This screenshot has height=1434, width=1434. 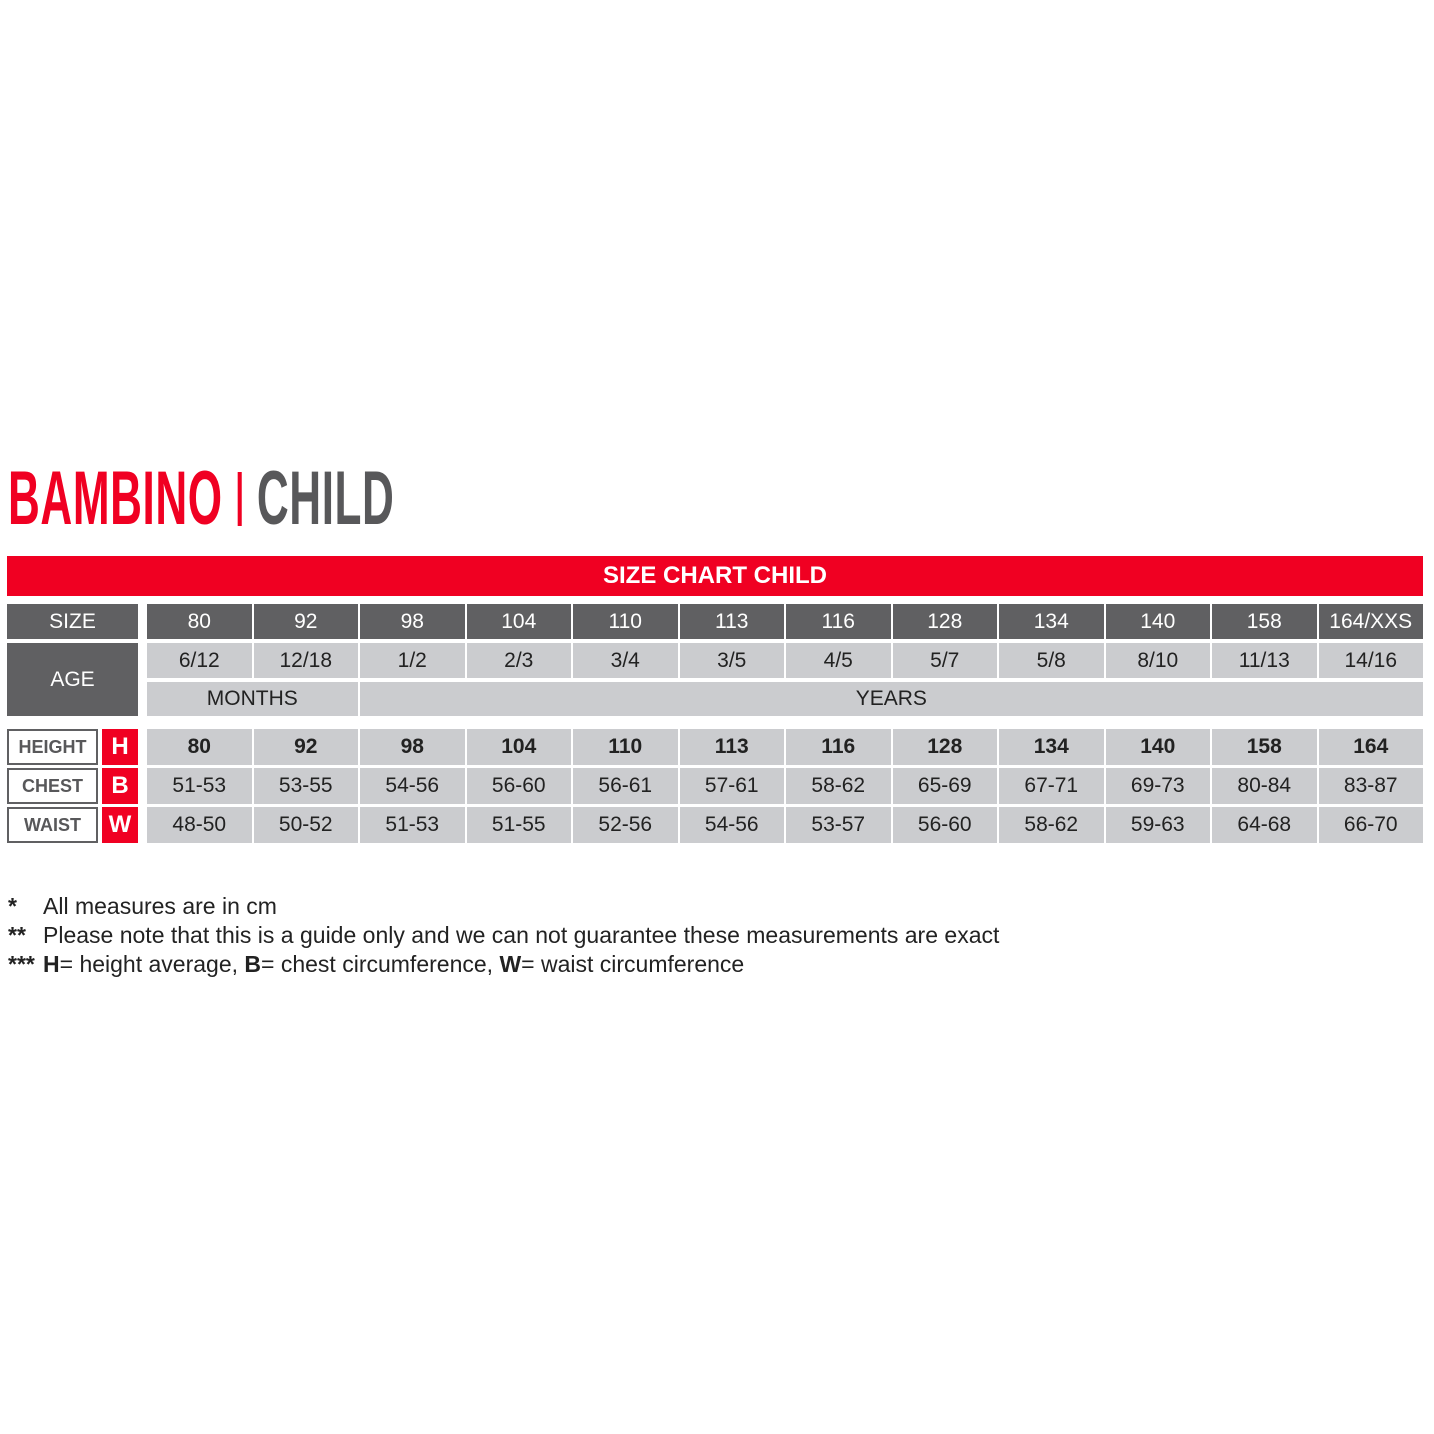 I want to click on age-cell: 8/10, so click(x=1157, y=660).